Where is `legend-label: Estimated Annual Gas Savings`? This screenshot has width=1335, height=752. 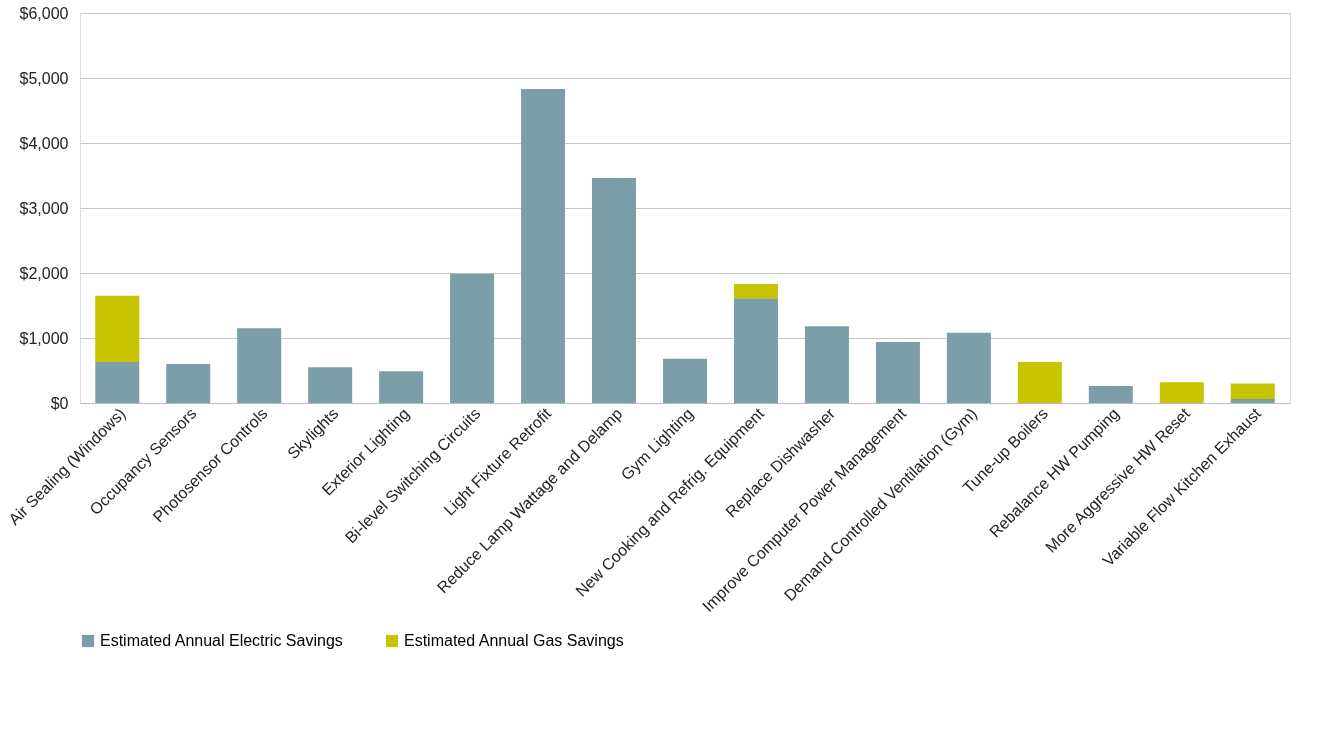
legend-label: Estimated Annual Gas Savings is located at coordinates (514, 640).